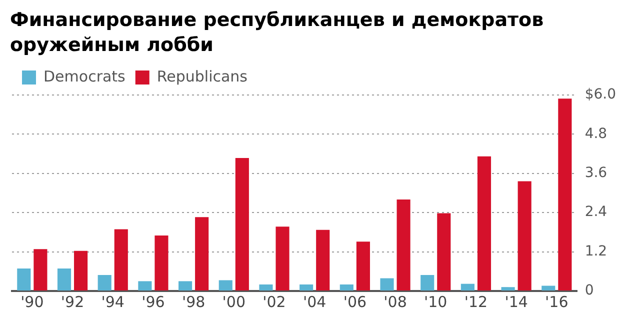 Image resolution: width=640 pixels, height=321 pixels. What do you see at coordinates (596, 251) in the screenshot?
I see `y-tick-label: 1.2` at bounding box center [596, 251].